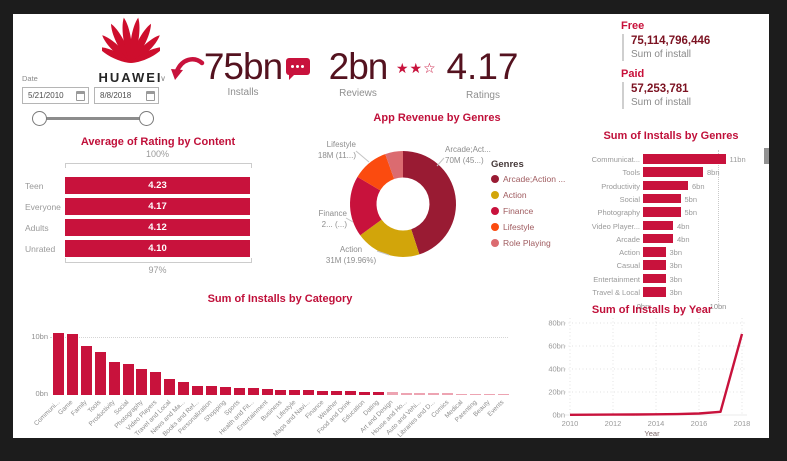  I want to click on donut-chart, so click(401, 204).